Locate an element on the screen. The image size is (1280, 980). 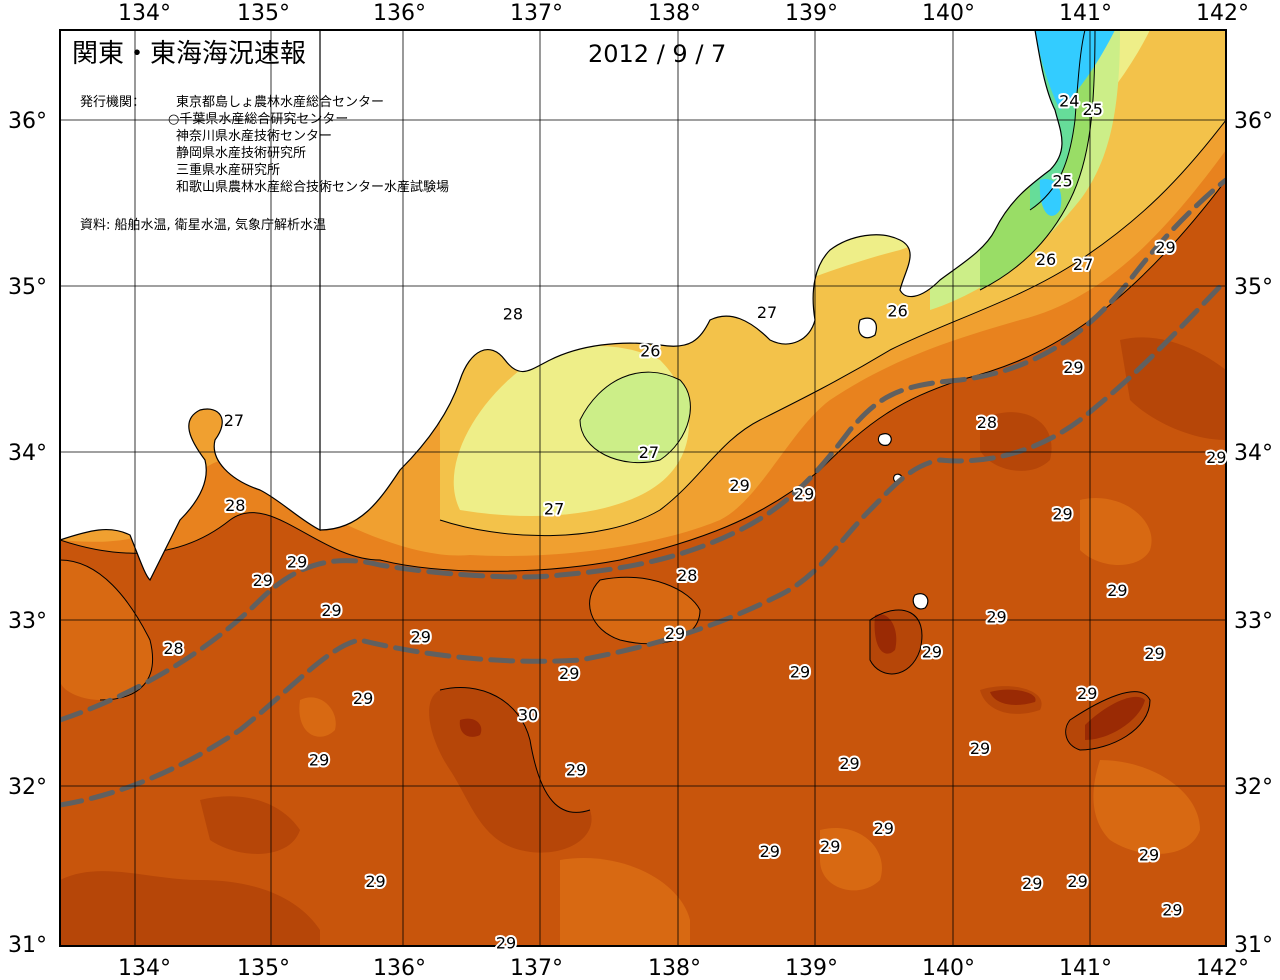
issuer-item: 三重県水産研究所 is located at coordinates (228, 170).